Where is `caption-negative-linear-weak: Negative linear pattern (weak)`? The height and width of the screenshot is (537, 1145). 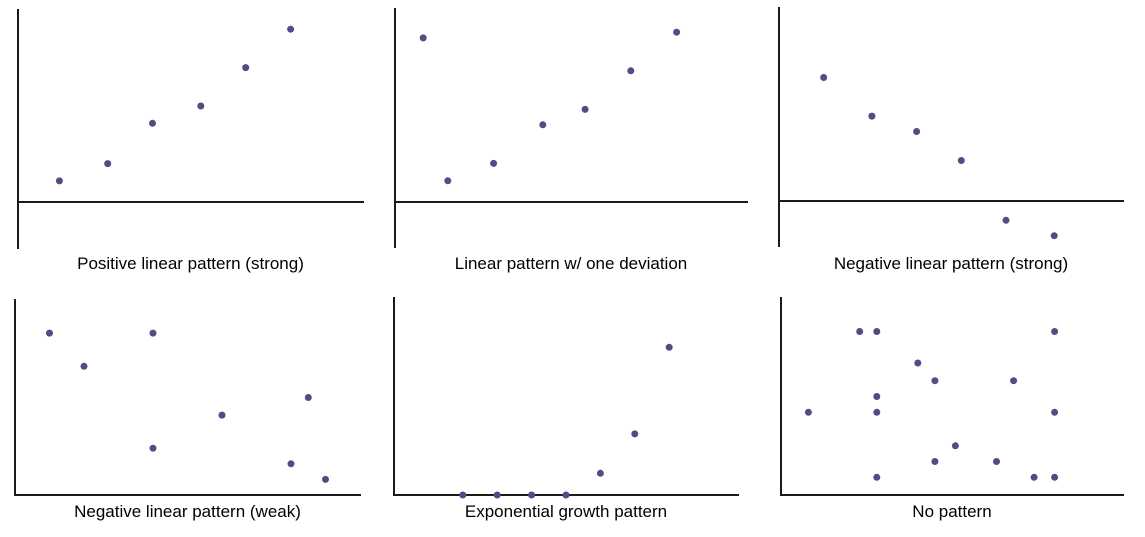 caption-negative-linear-weak: Negative linear pattern (weak) is located at coordinates (187, 511).